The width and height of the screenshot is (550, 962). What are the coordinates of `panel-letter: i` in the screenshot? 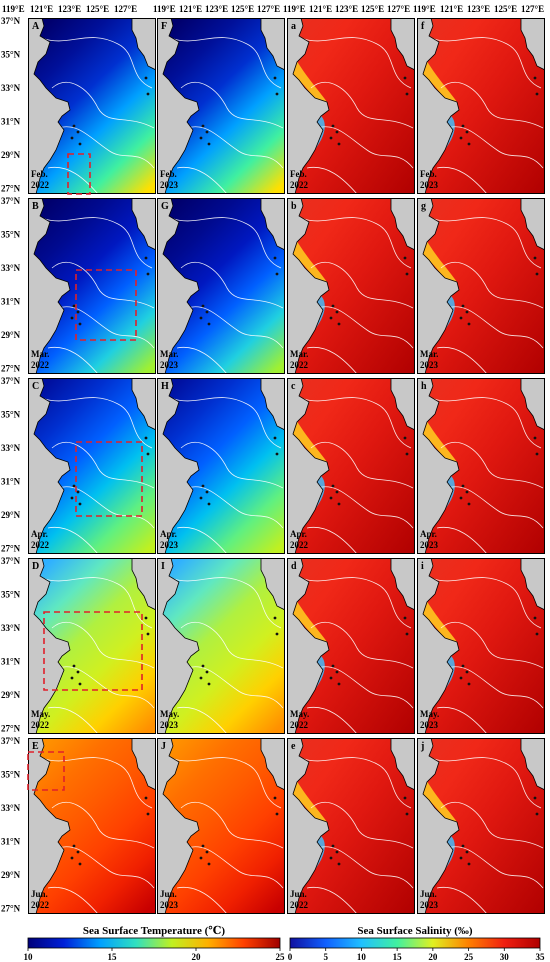 It's located at (422, 566).